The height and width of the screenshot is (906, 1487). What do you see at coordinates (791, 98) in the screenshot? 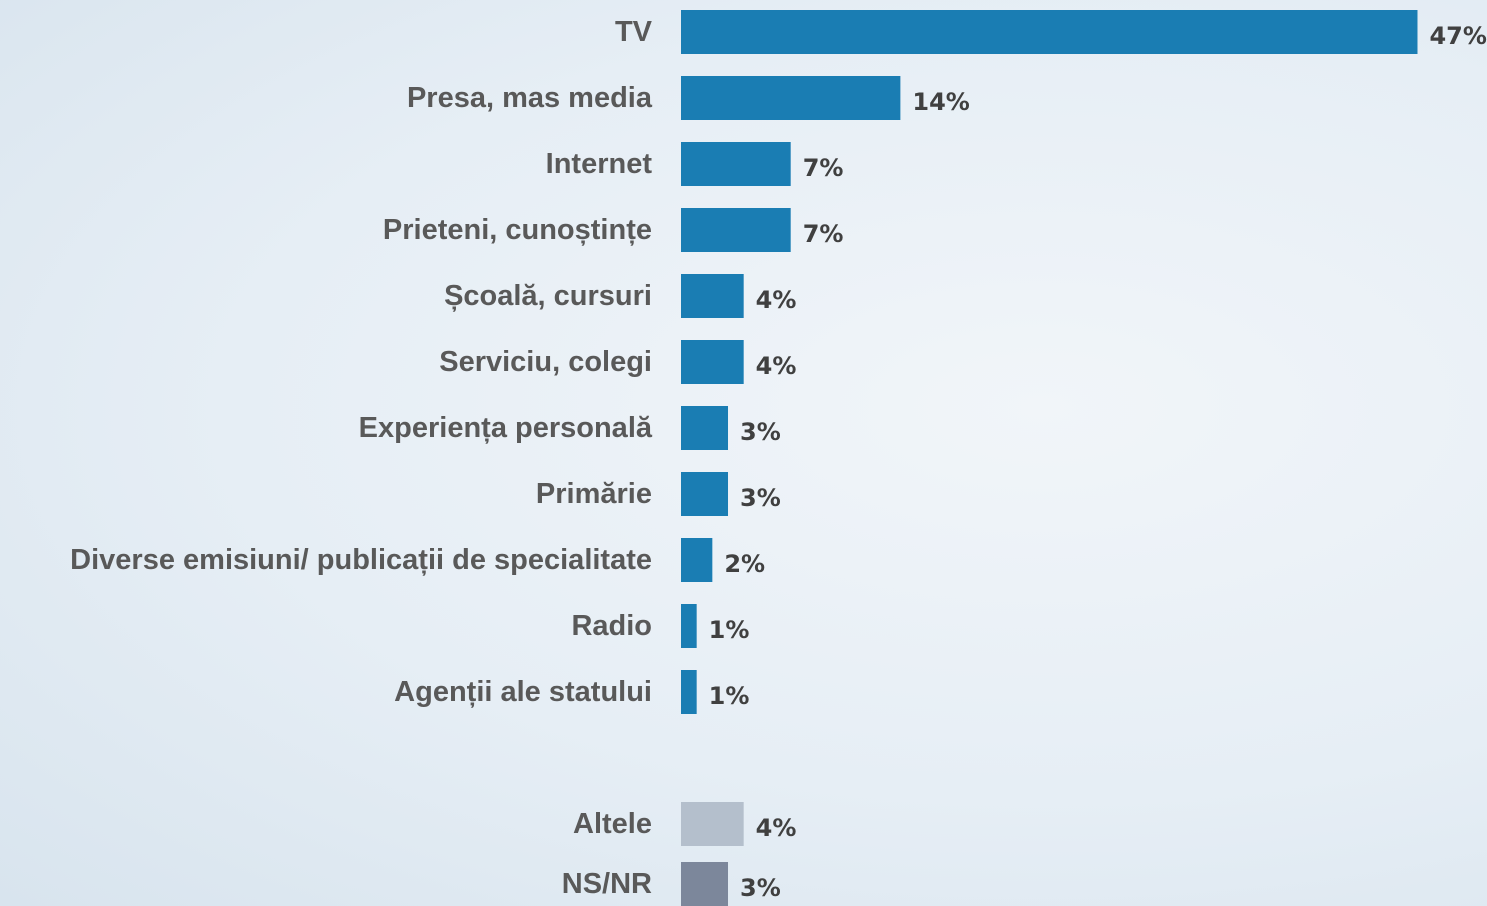
I see `bar-presa-mas-media` at bounding box center [791, 98].